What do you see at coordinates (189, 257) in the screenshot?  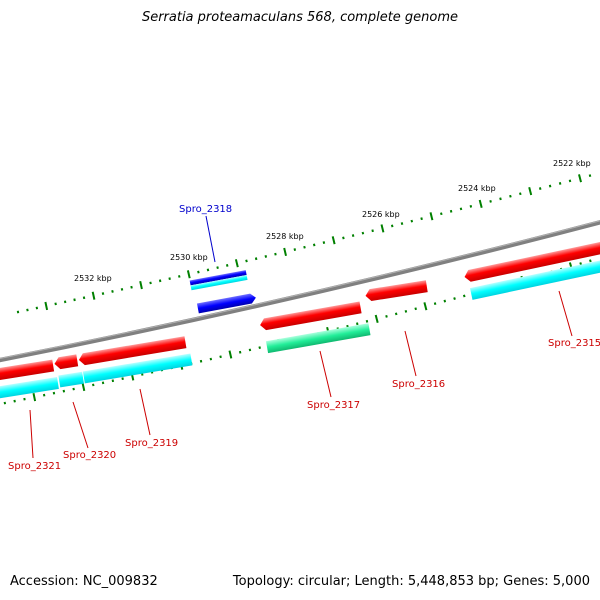 I see `scale-label-2530: 2530 kbp` at bounding box center [189, 257].